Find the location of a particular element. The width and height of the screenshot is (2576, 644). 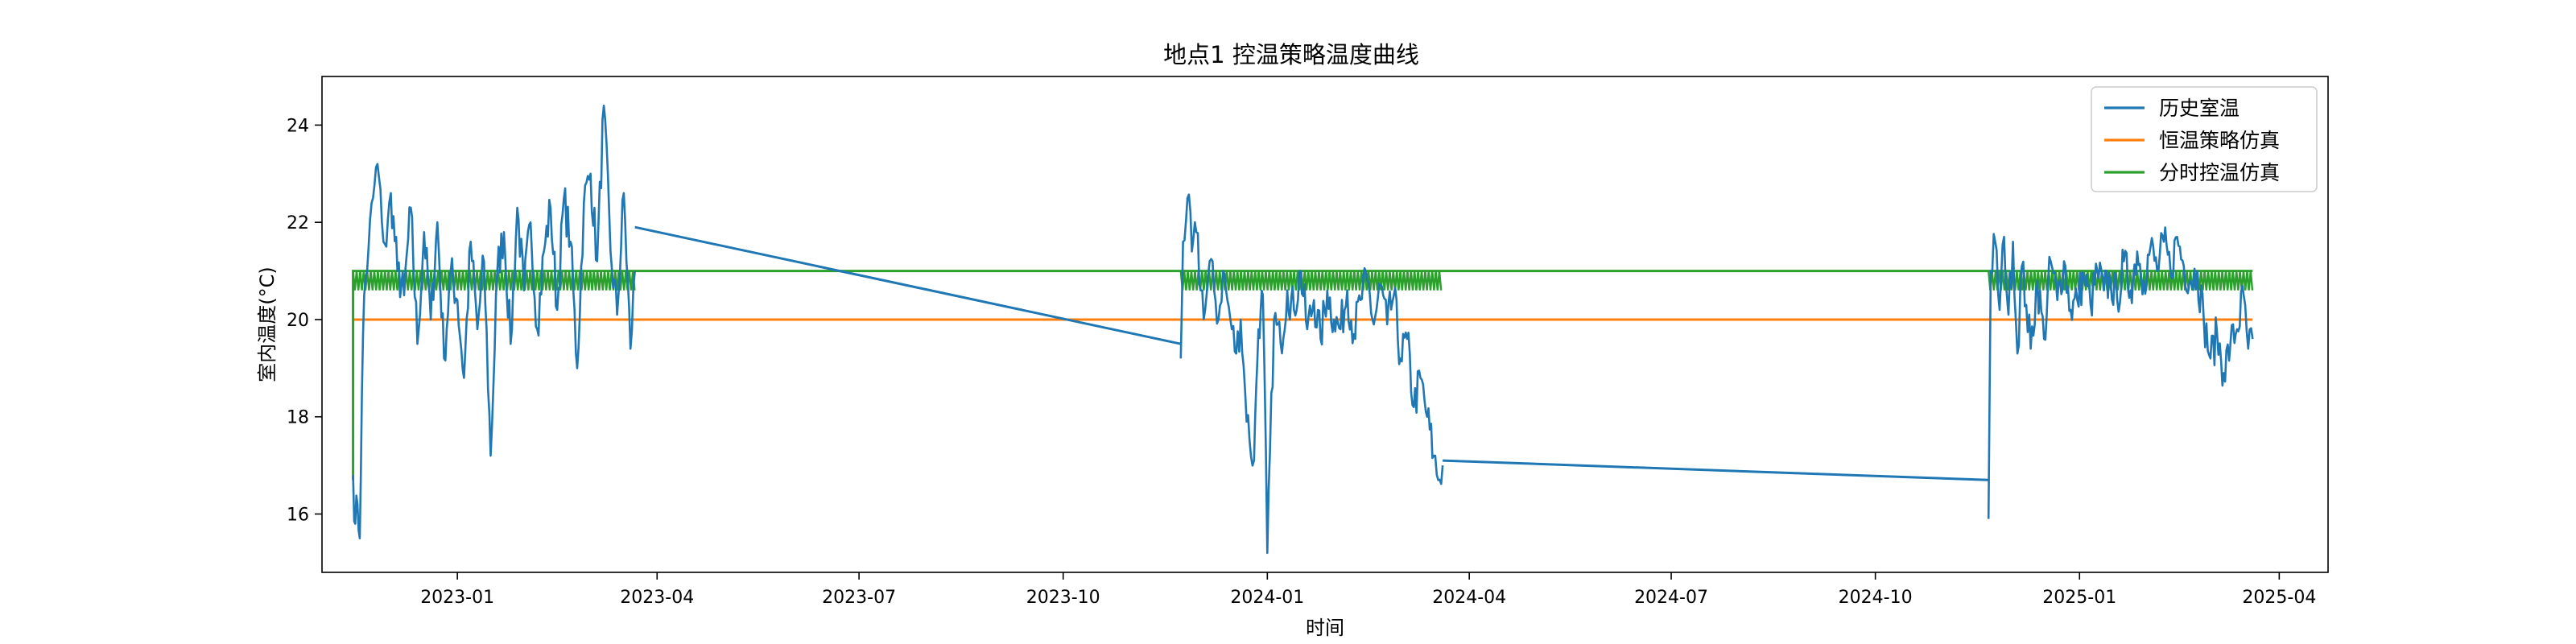

x-tick-label: 2023-01 is located at coordinates (457, 598).